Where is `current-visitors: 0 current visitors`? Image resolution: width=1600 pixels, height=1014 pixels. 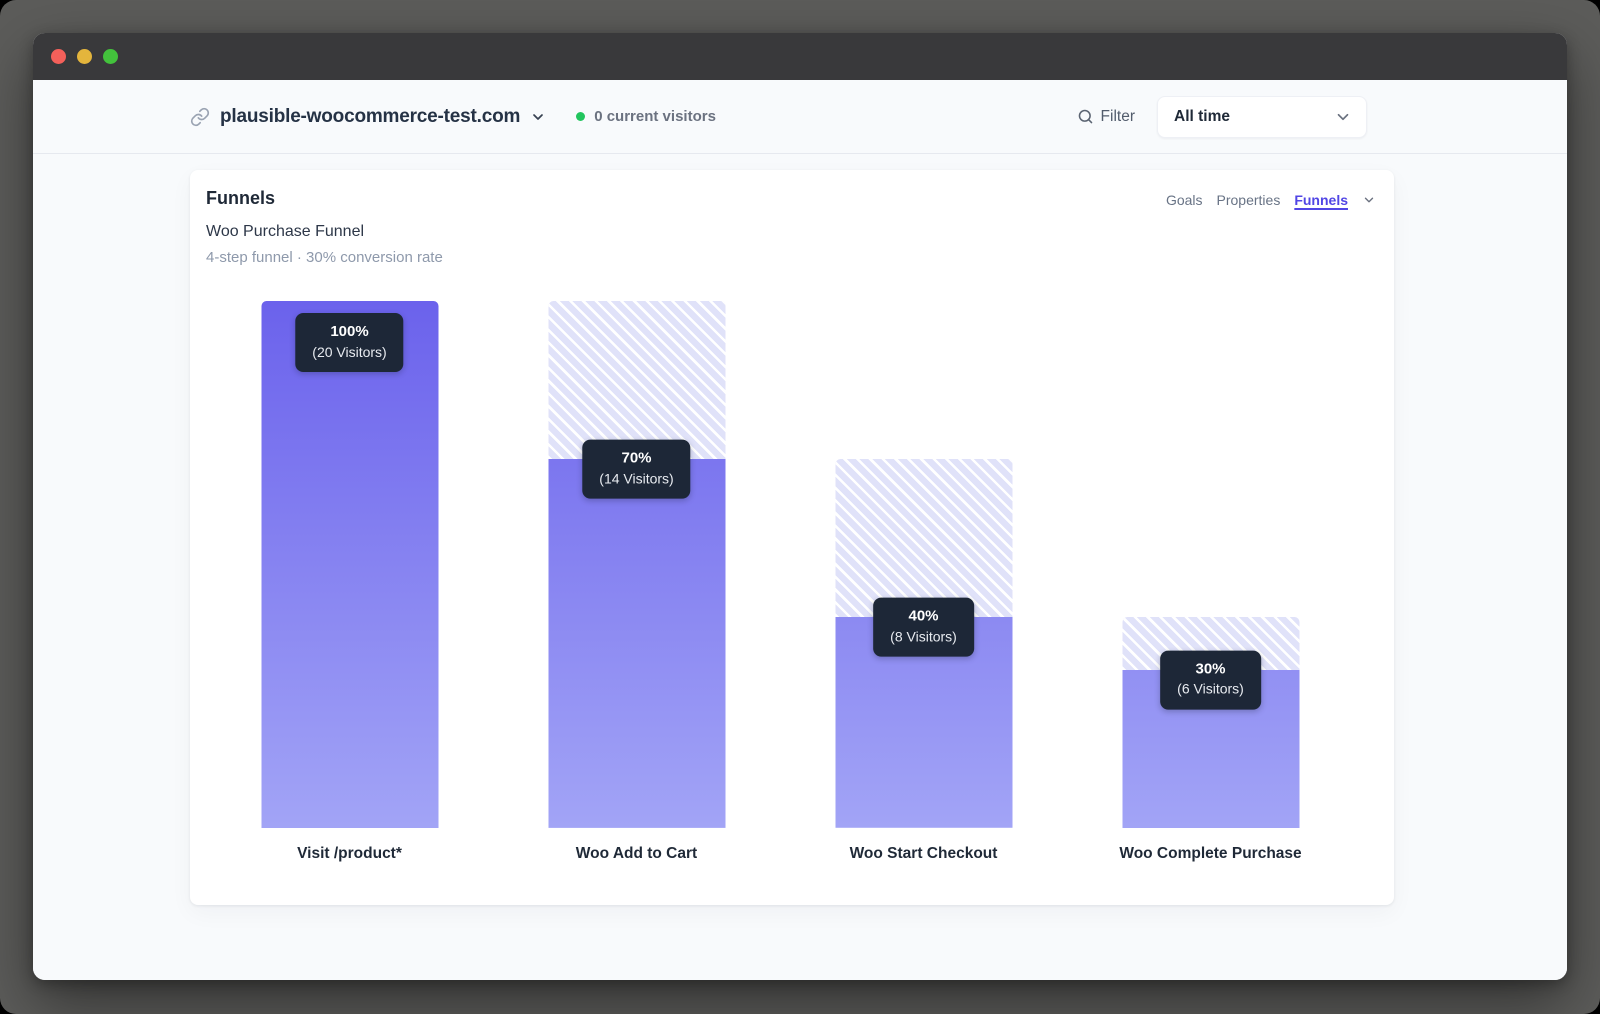 current-visitors: 0 current visitors is located at coordinates (646, 116).